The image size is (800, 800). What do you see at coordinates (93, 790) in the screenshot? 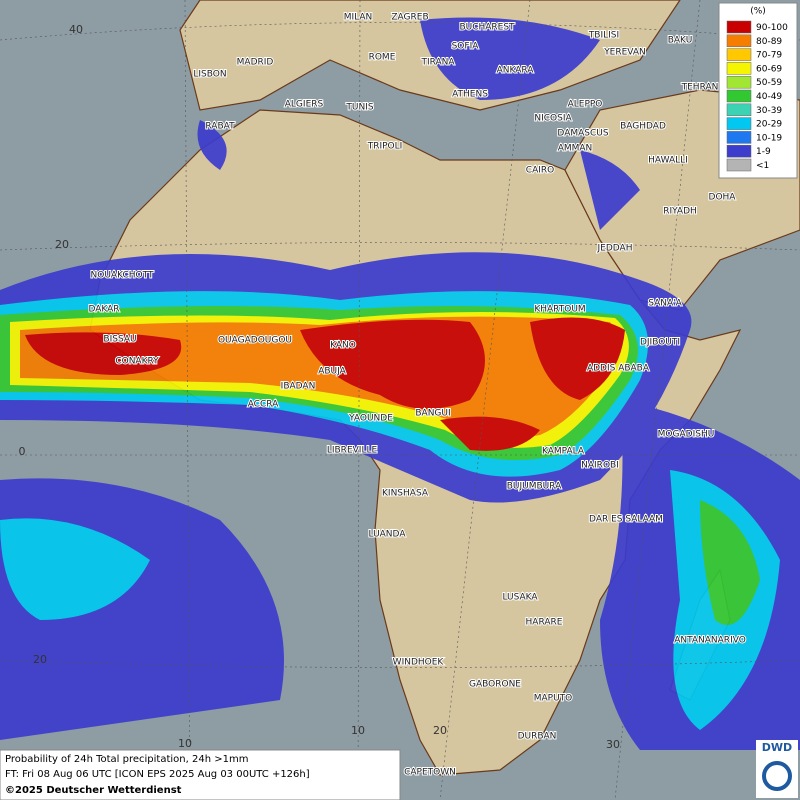
I see `footer-line: ©2025 Deutscher Wetterdienst` at bounding box center [93, 790].